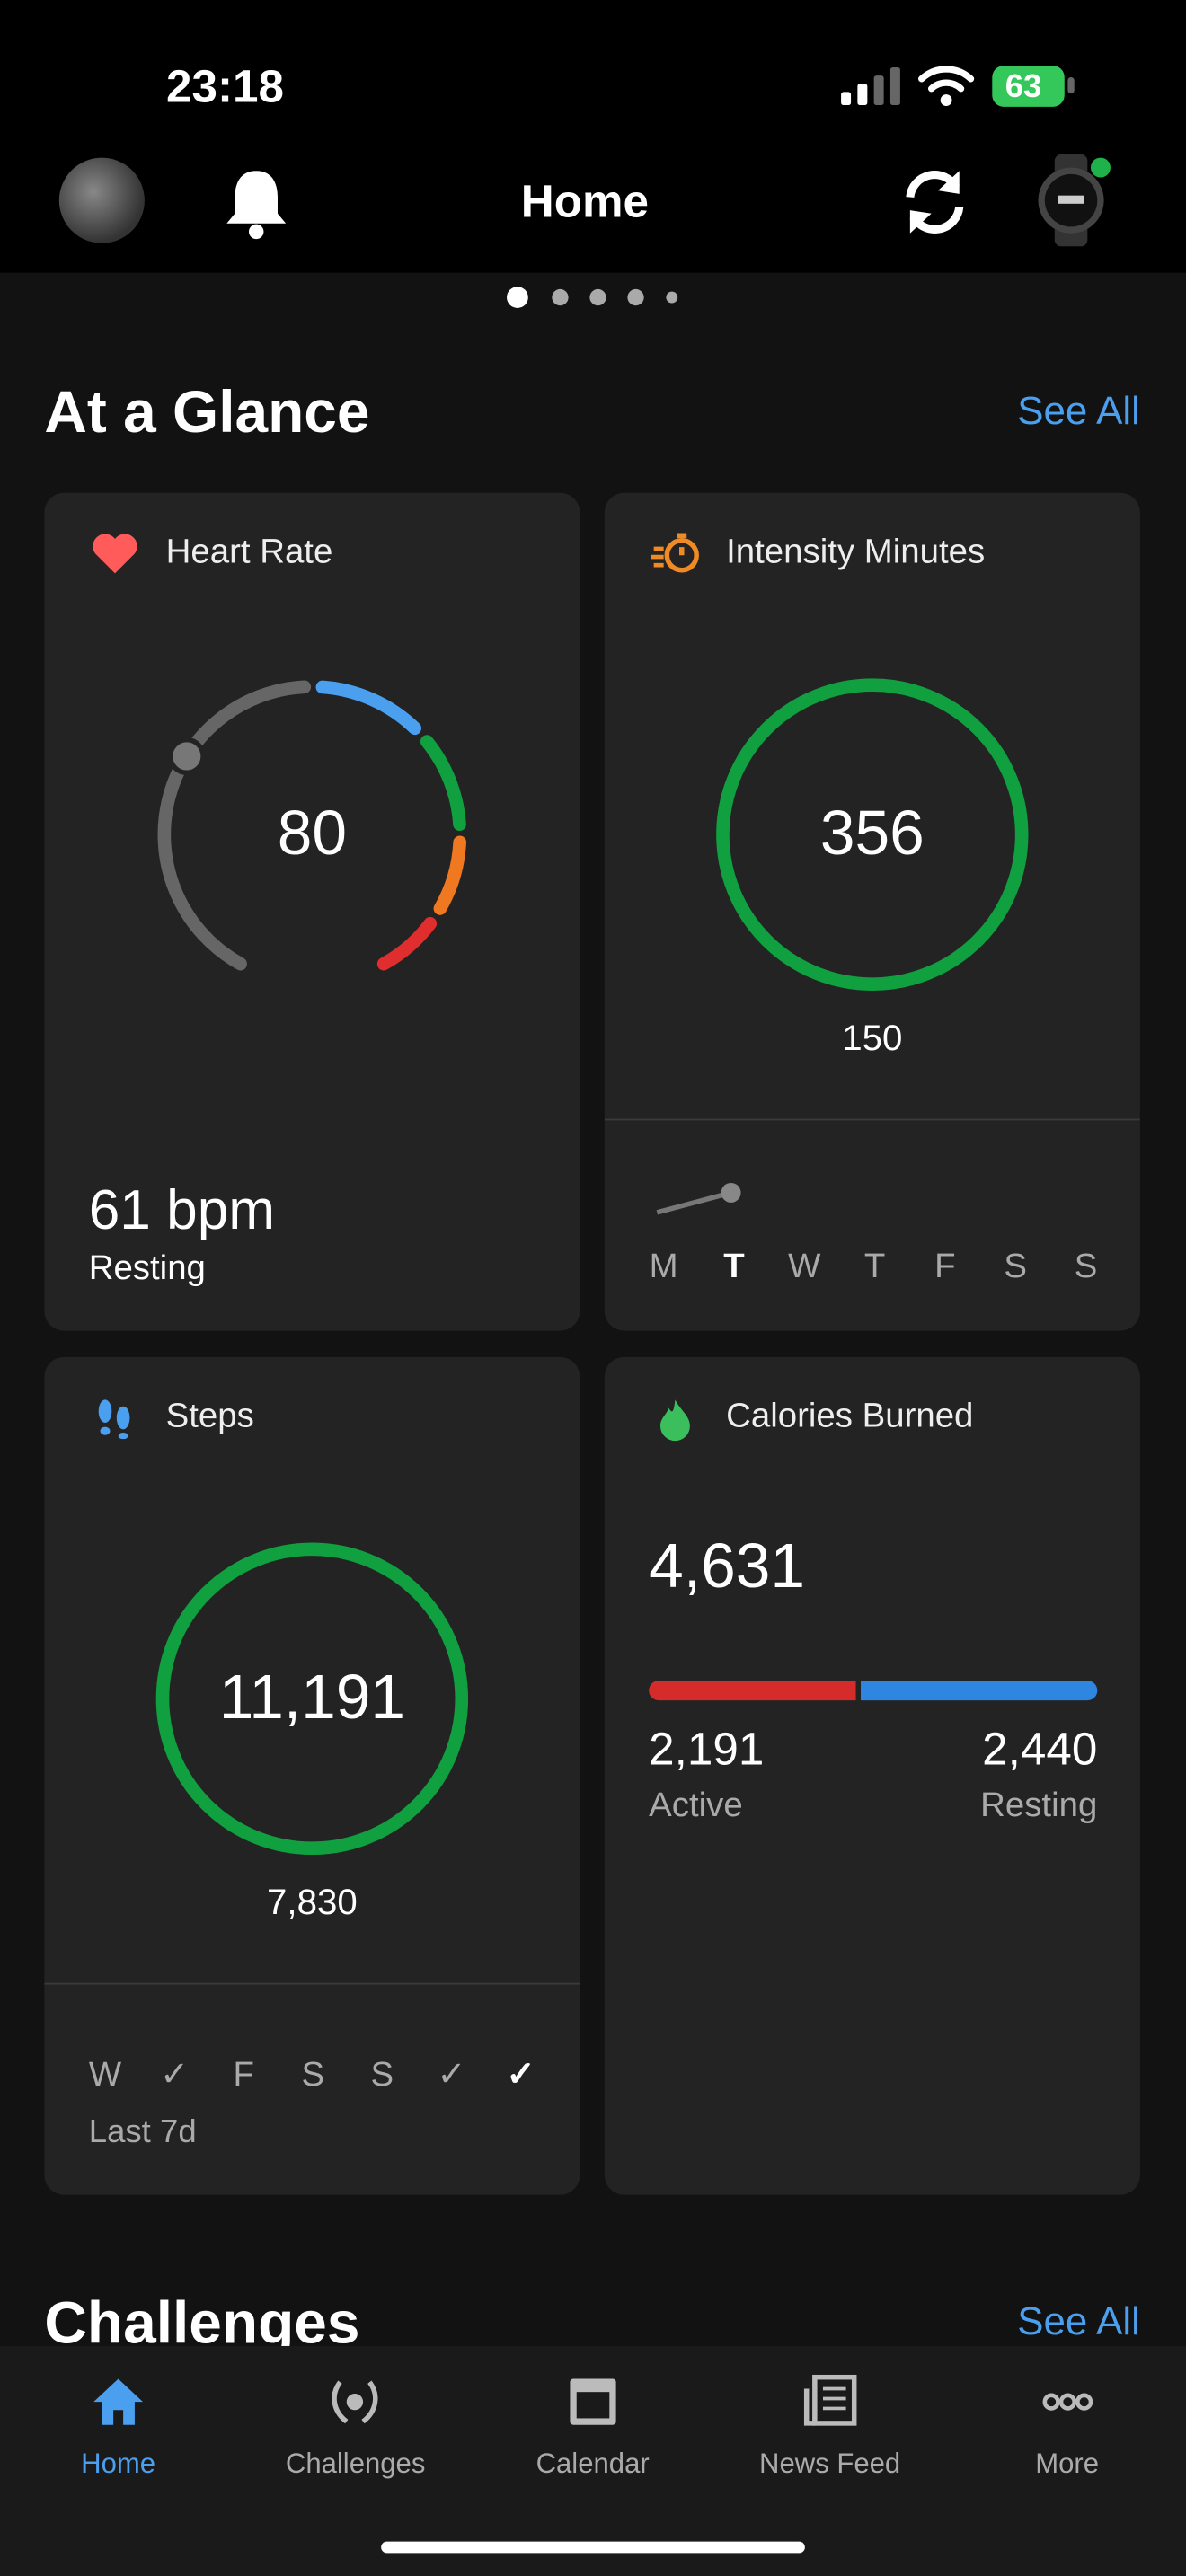 This screenshot has height=2576, width=1186. I want to click on device-icon, so click(1074, 200).